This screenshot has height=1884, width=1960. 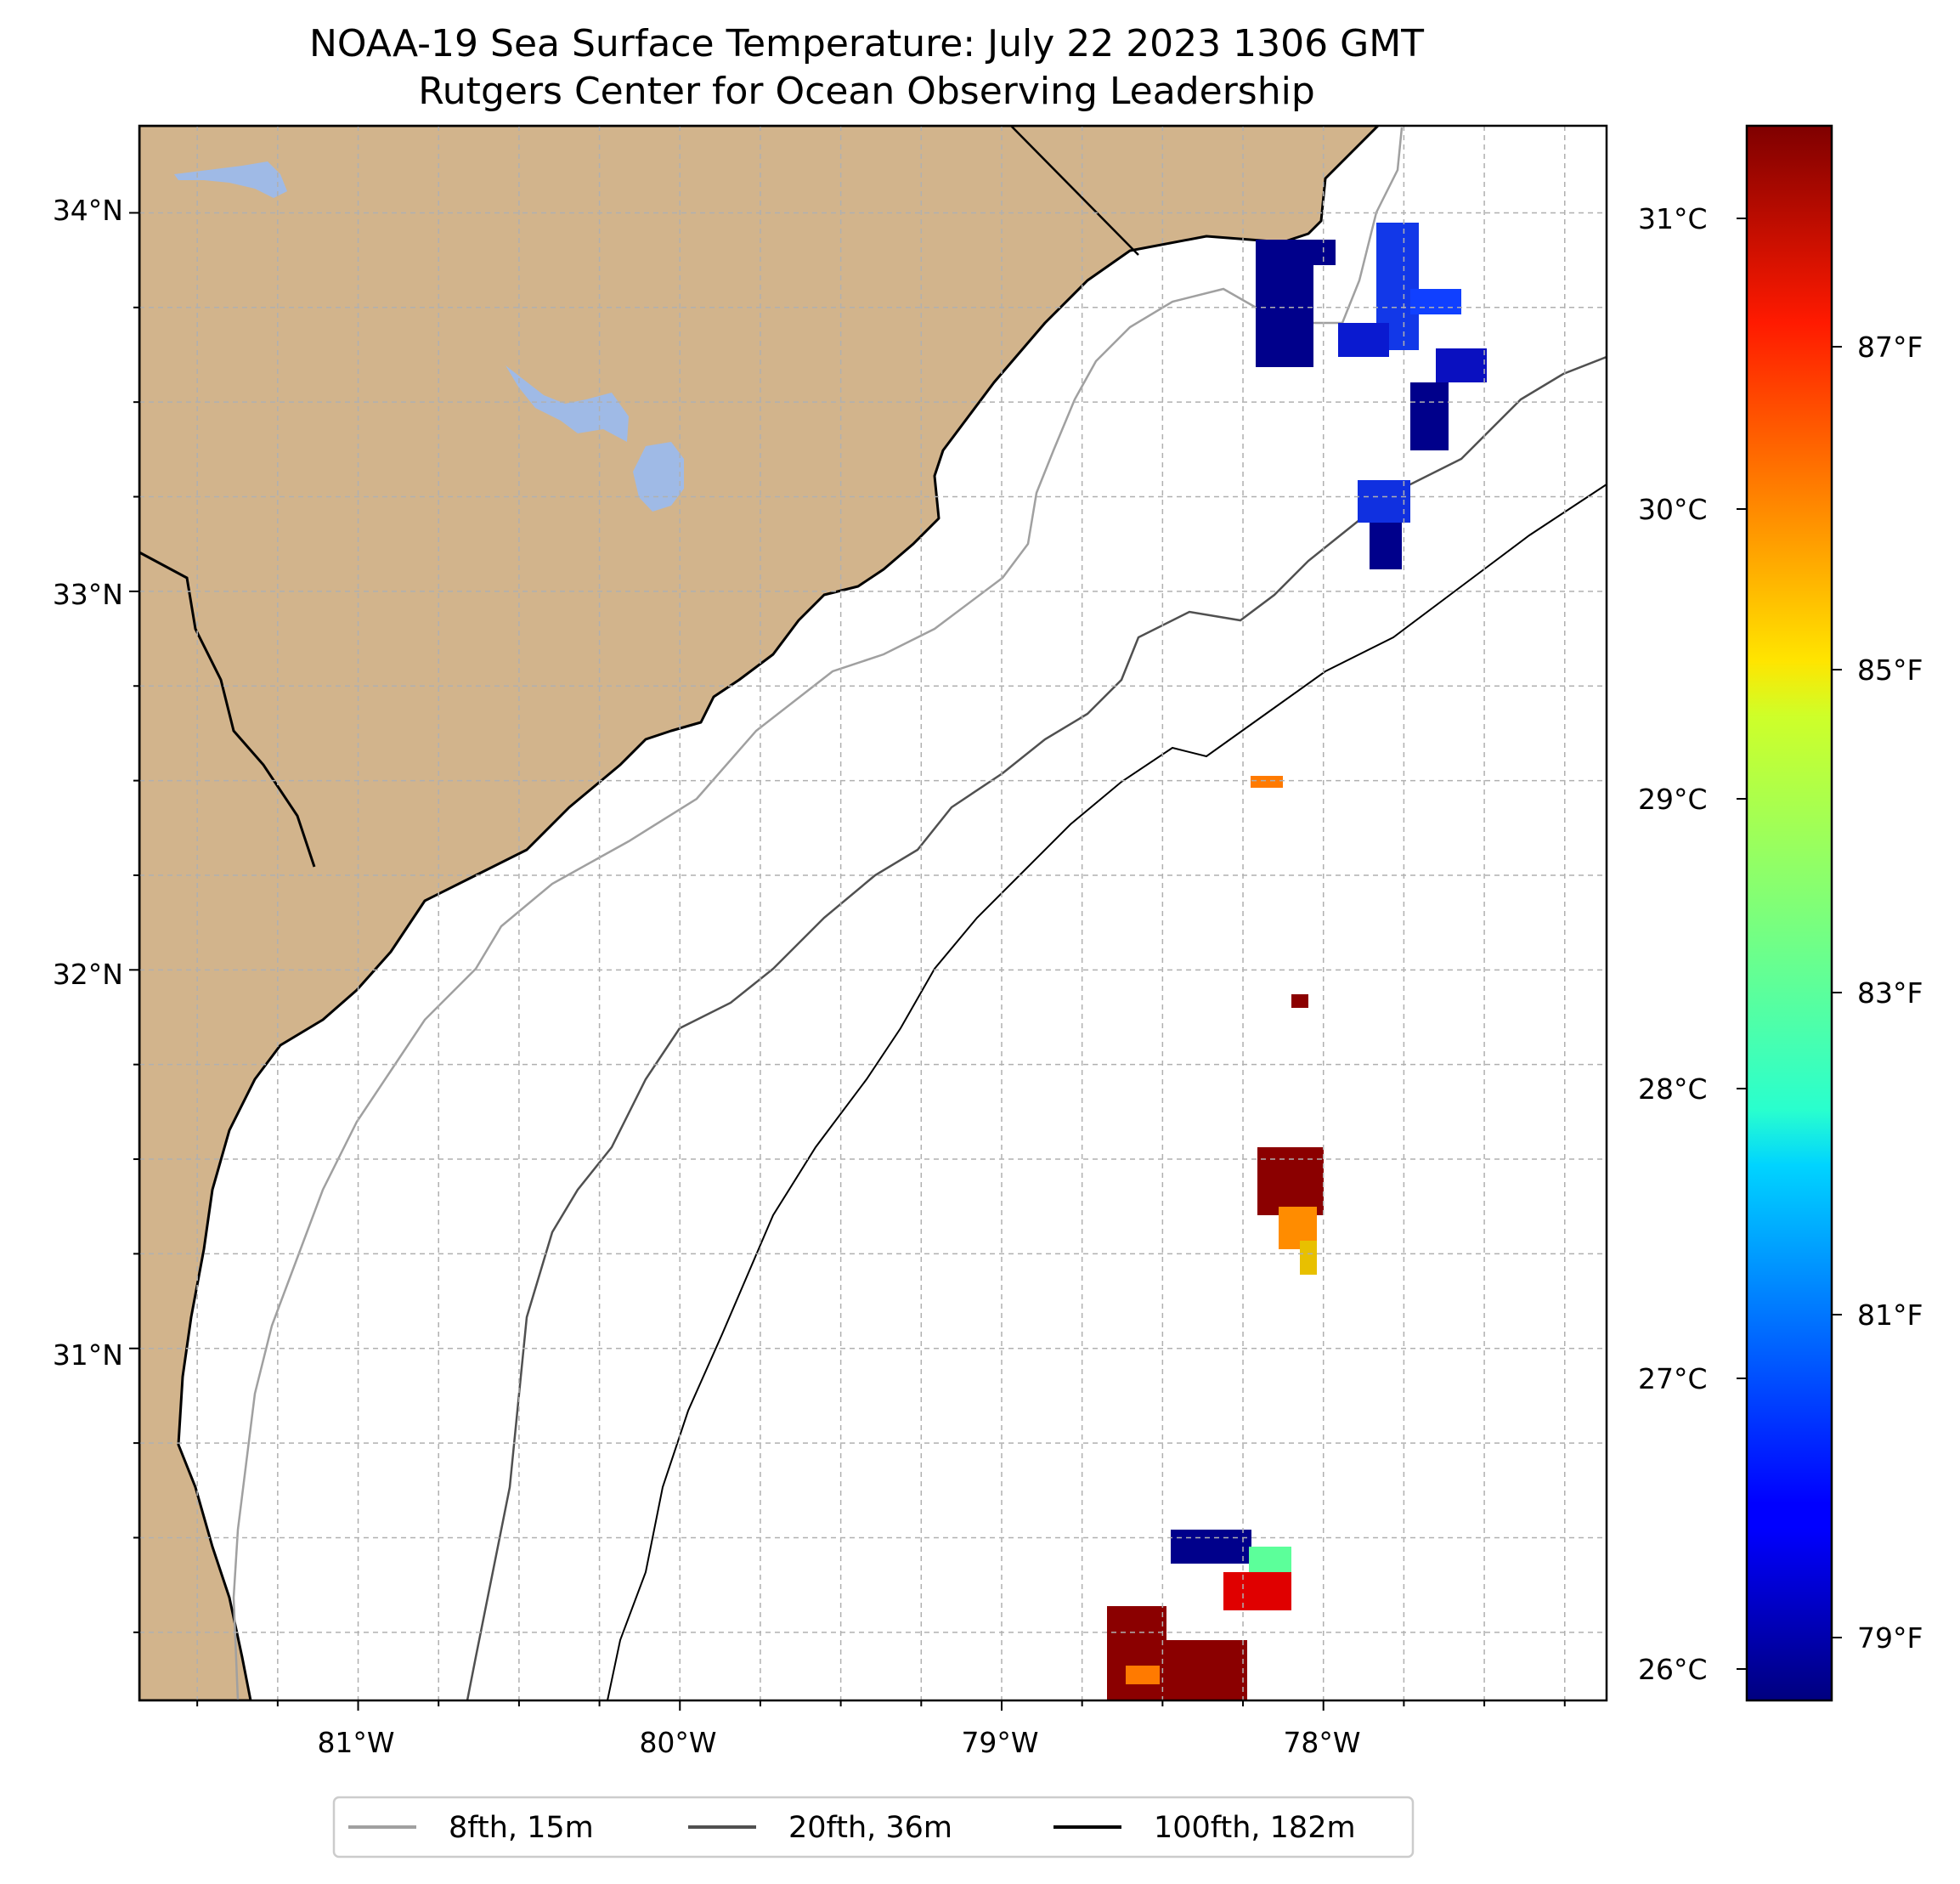 I want to click on legend: 8fth, 15m 20fth, 36m 100fth, 182m, so click(x=874, y=1827).